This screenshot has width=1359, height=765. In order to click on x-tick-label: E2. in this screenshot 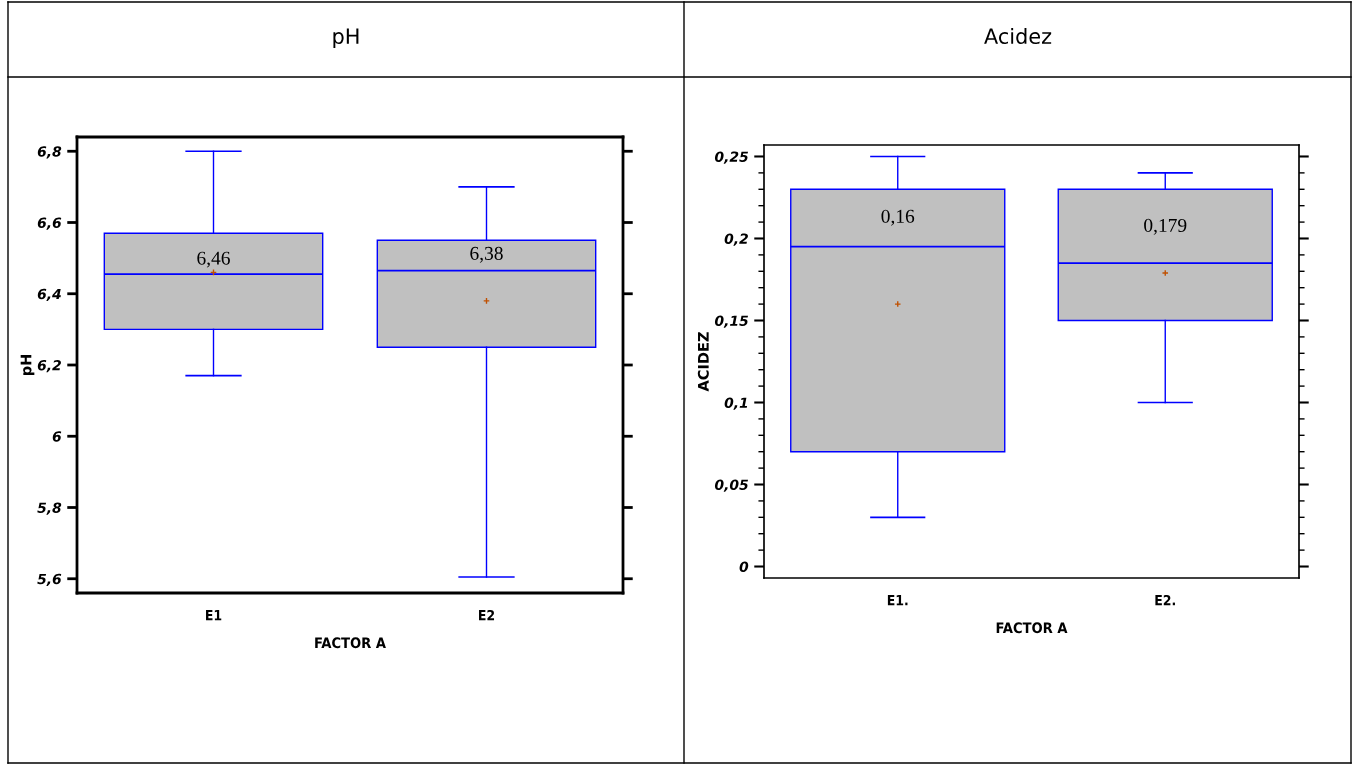, I will do `click(1165, 600)`.